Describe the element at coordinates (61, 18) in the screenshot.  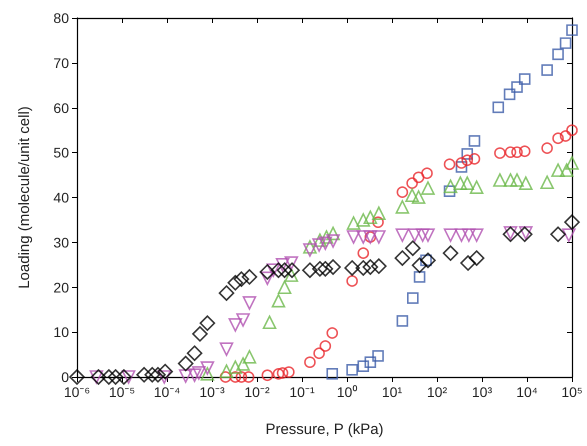
I see `y-tick-label: 80` at that location.